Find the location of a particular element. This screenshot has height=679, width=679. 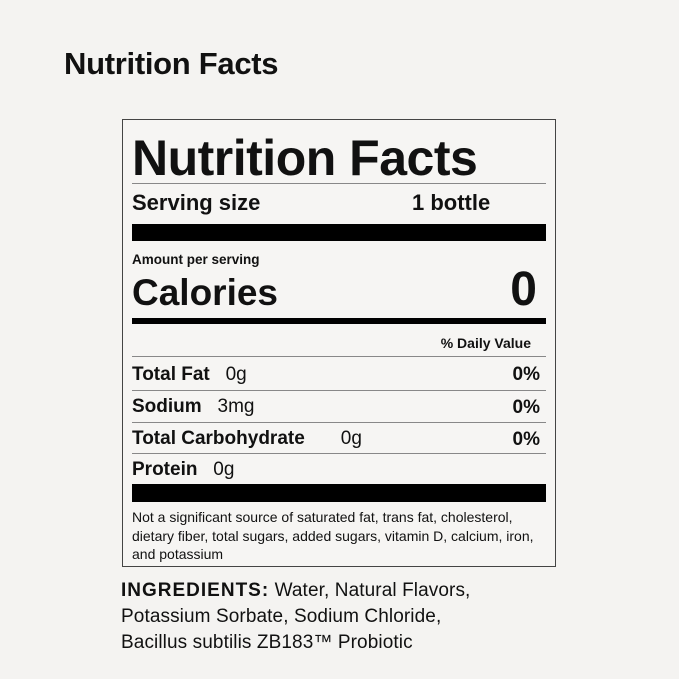

nutrient-name: Protein is located at coordinates (165, 469).